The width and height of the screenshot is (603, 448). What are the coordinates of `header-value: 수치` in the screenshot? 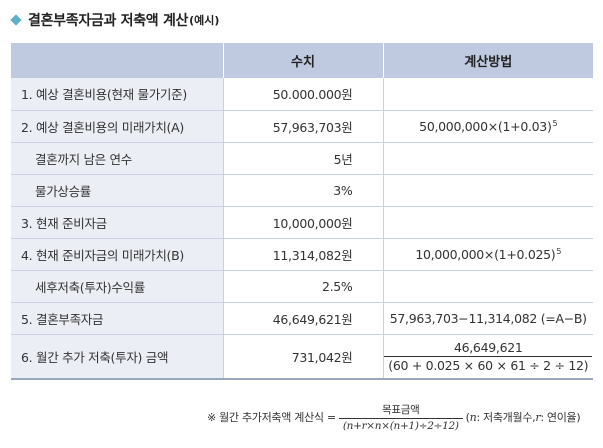 It's located at (302, 60).